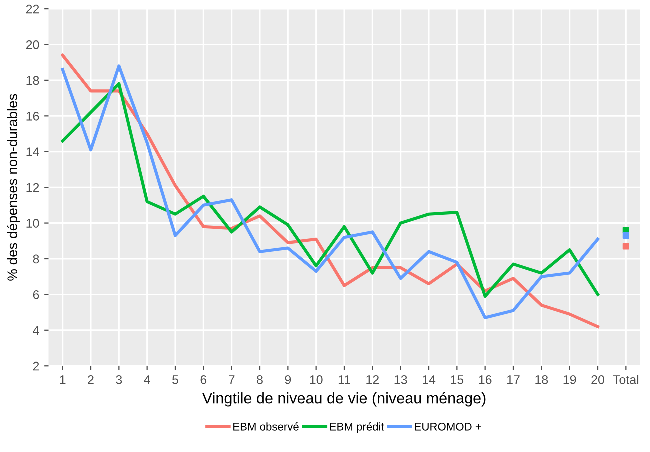 The width and height of the screenshot is (650, 452). I want to click on x-tick-label: 4, so click(147, 380).